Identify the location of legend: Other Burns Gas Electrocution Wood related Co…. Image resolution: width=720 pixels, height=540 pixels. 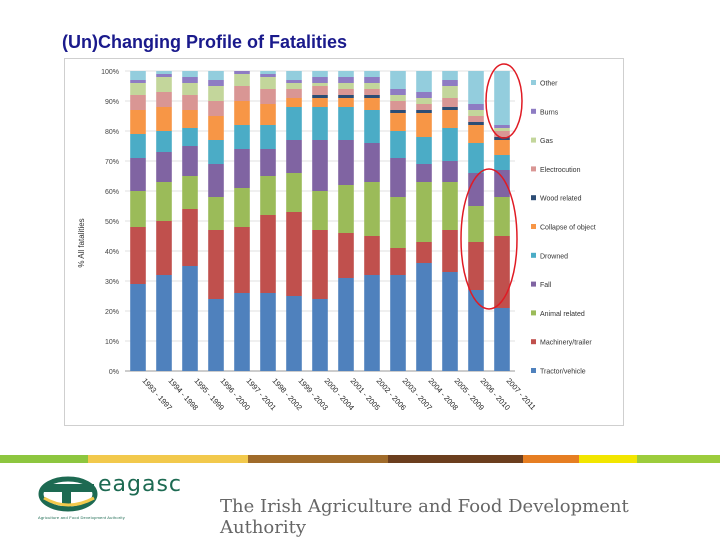
(563, 228).